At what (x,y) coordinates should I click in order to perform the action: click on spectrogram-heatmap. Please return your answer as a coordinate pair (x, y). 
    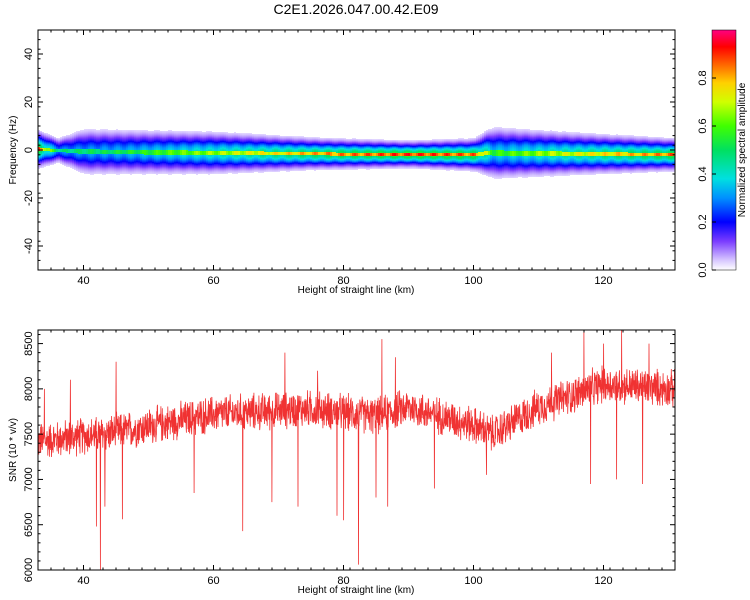
    Looking at the image, I should click on (356, 153).